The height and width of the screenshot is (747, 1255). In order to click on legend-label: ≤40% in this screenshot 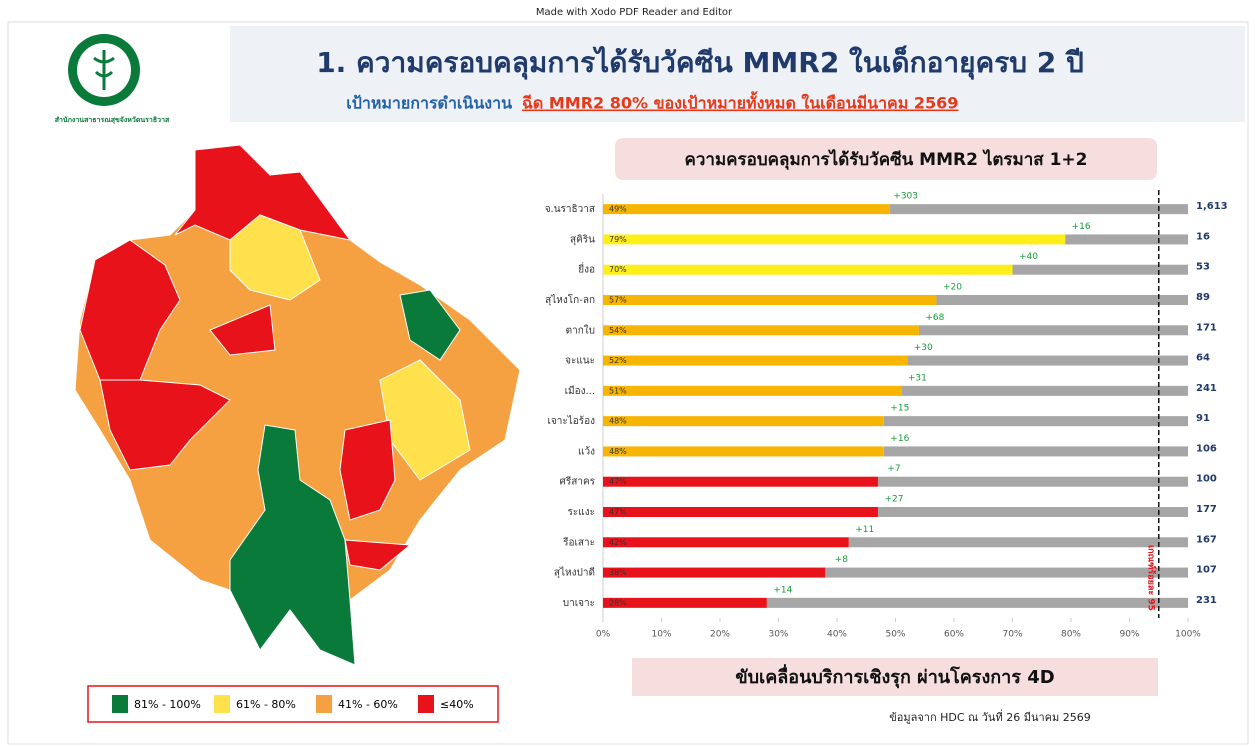, I will do `click(457, 704)`.